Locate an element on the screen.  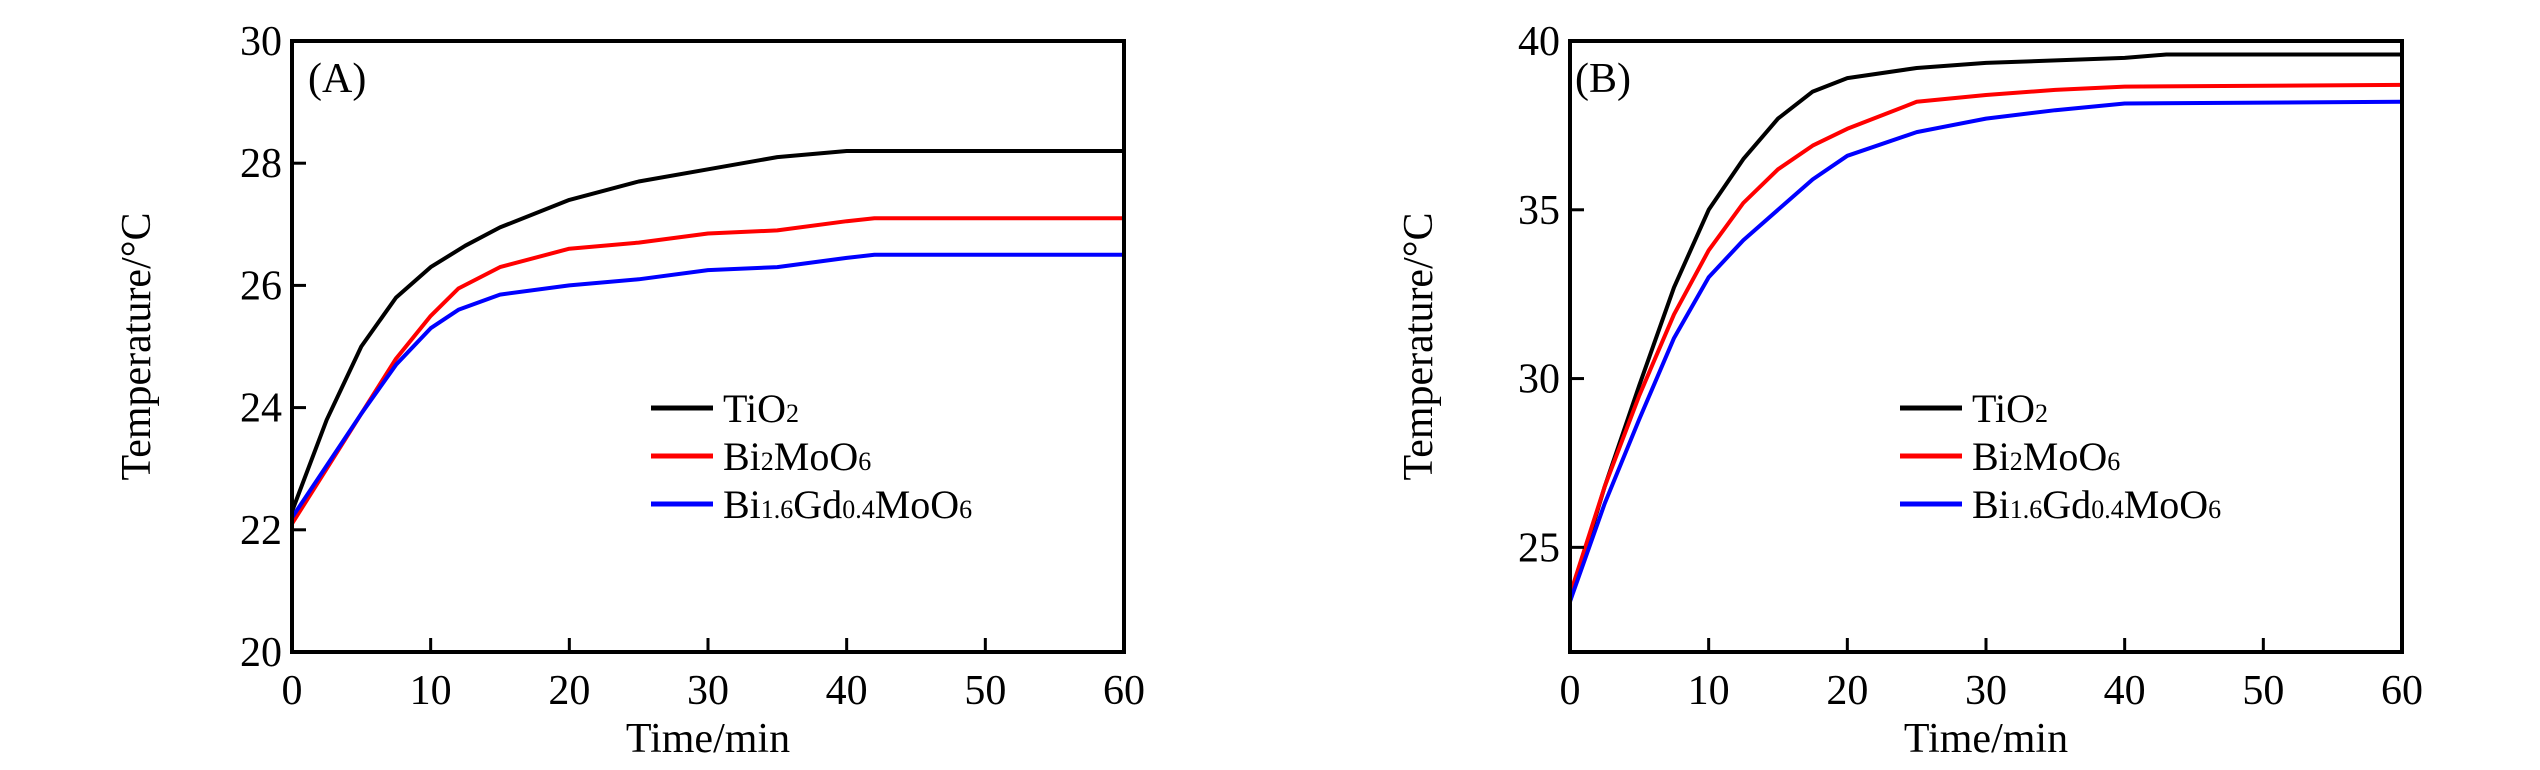
series-line-Bi2MoO6 is located at coordinates (707, 370).